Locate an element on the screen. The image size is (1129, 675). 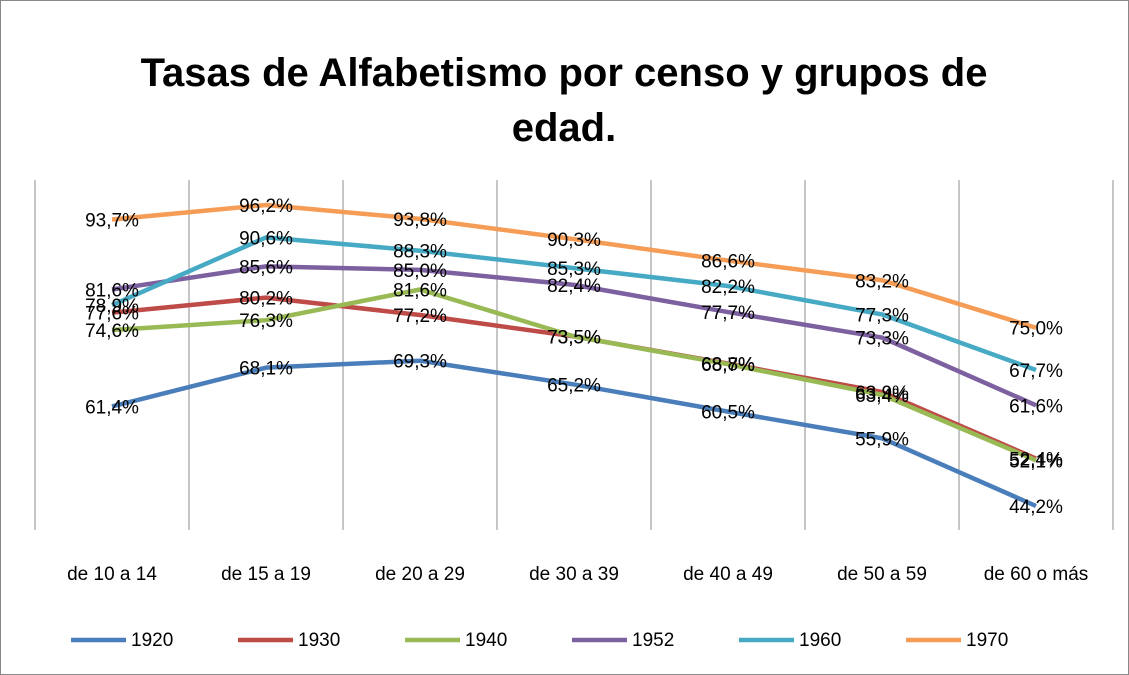
data-label: 67,7% is located at coordinates (1036, 371).